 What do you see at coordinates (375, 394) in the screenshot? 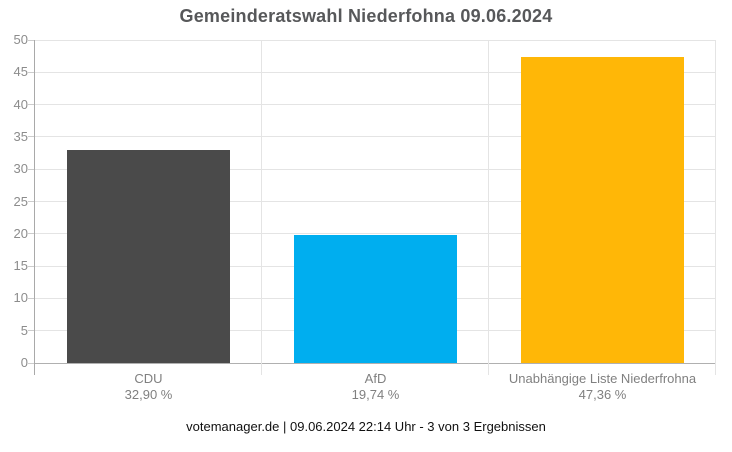
I see `category-value-label: 19,74 %` at bounding box center [375, 394].